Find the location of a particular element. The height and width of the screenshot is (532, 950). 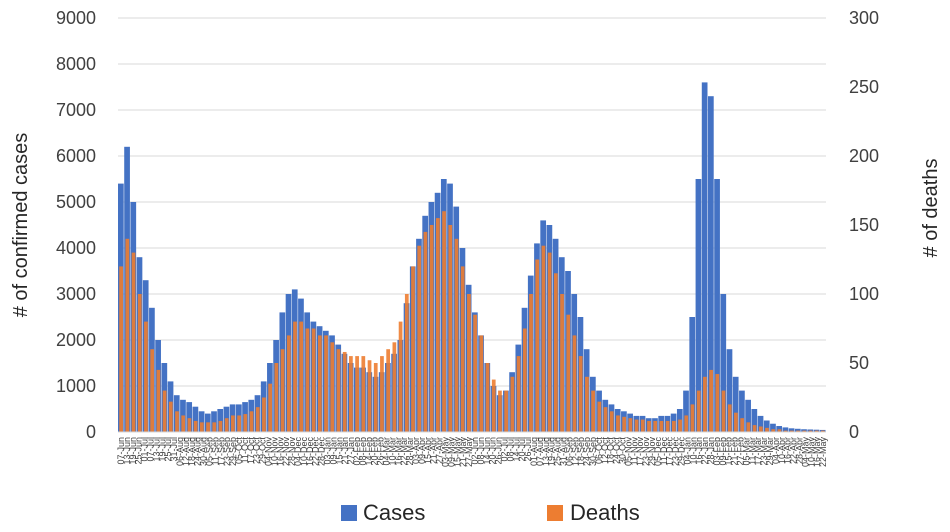

legend-label-cases: Cases is located at coordinates (394, 512).